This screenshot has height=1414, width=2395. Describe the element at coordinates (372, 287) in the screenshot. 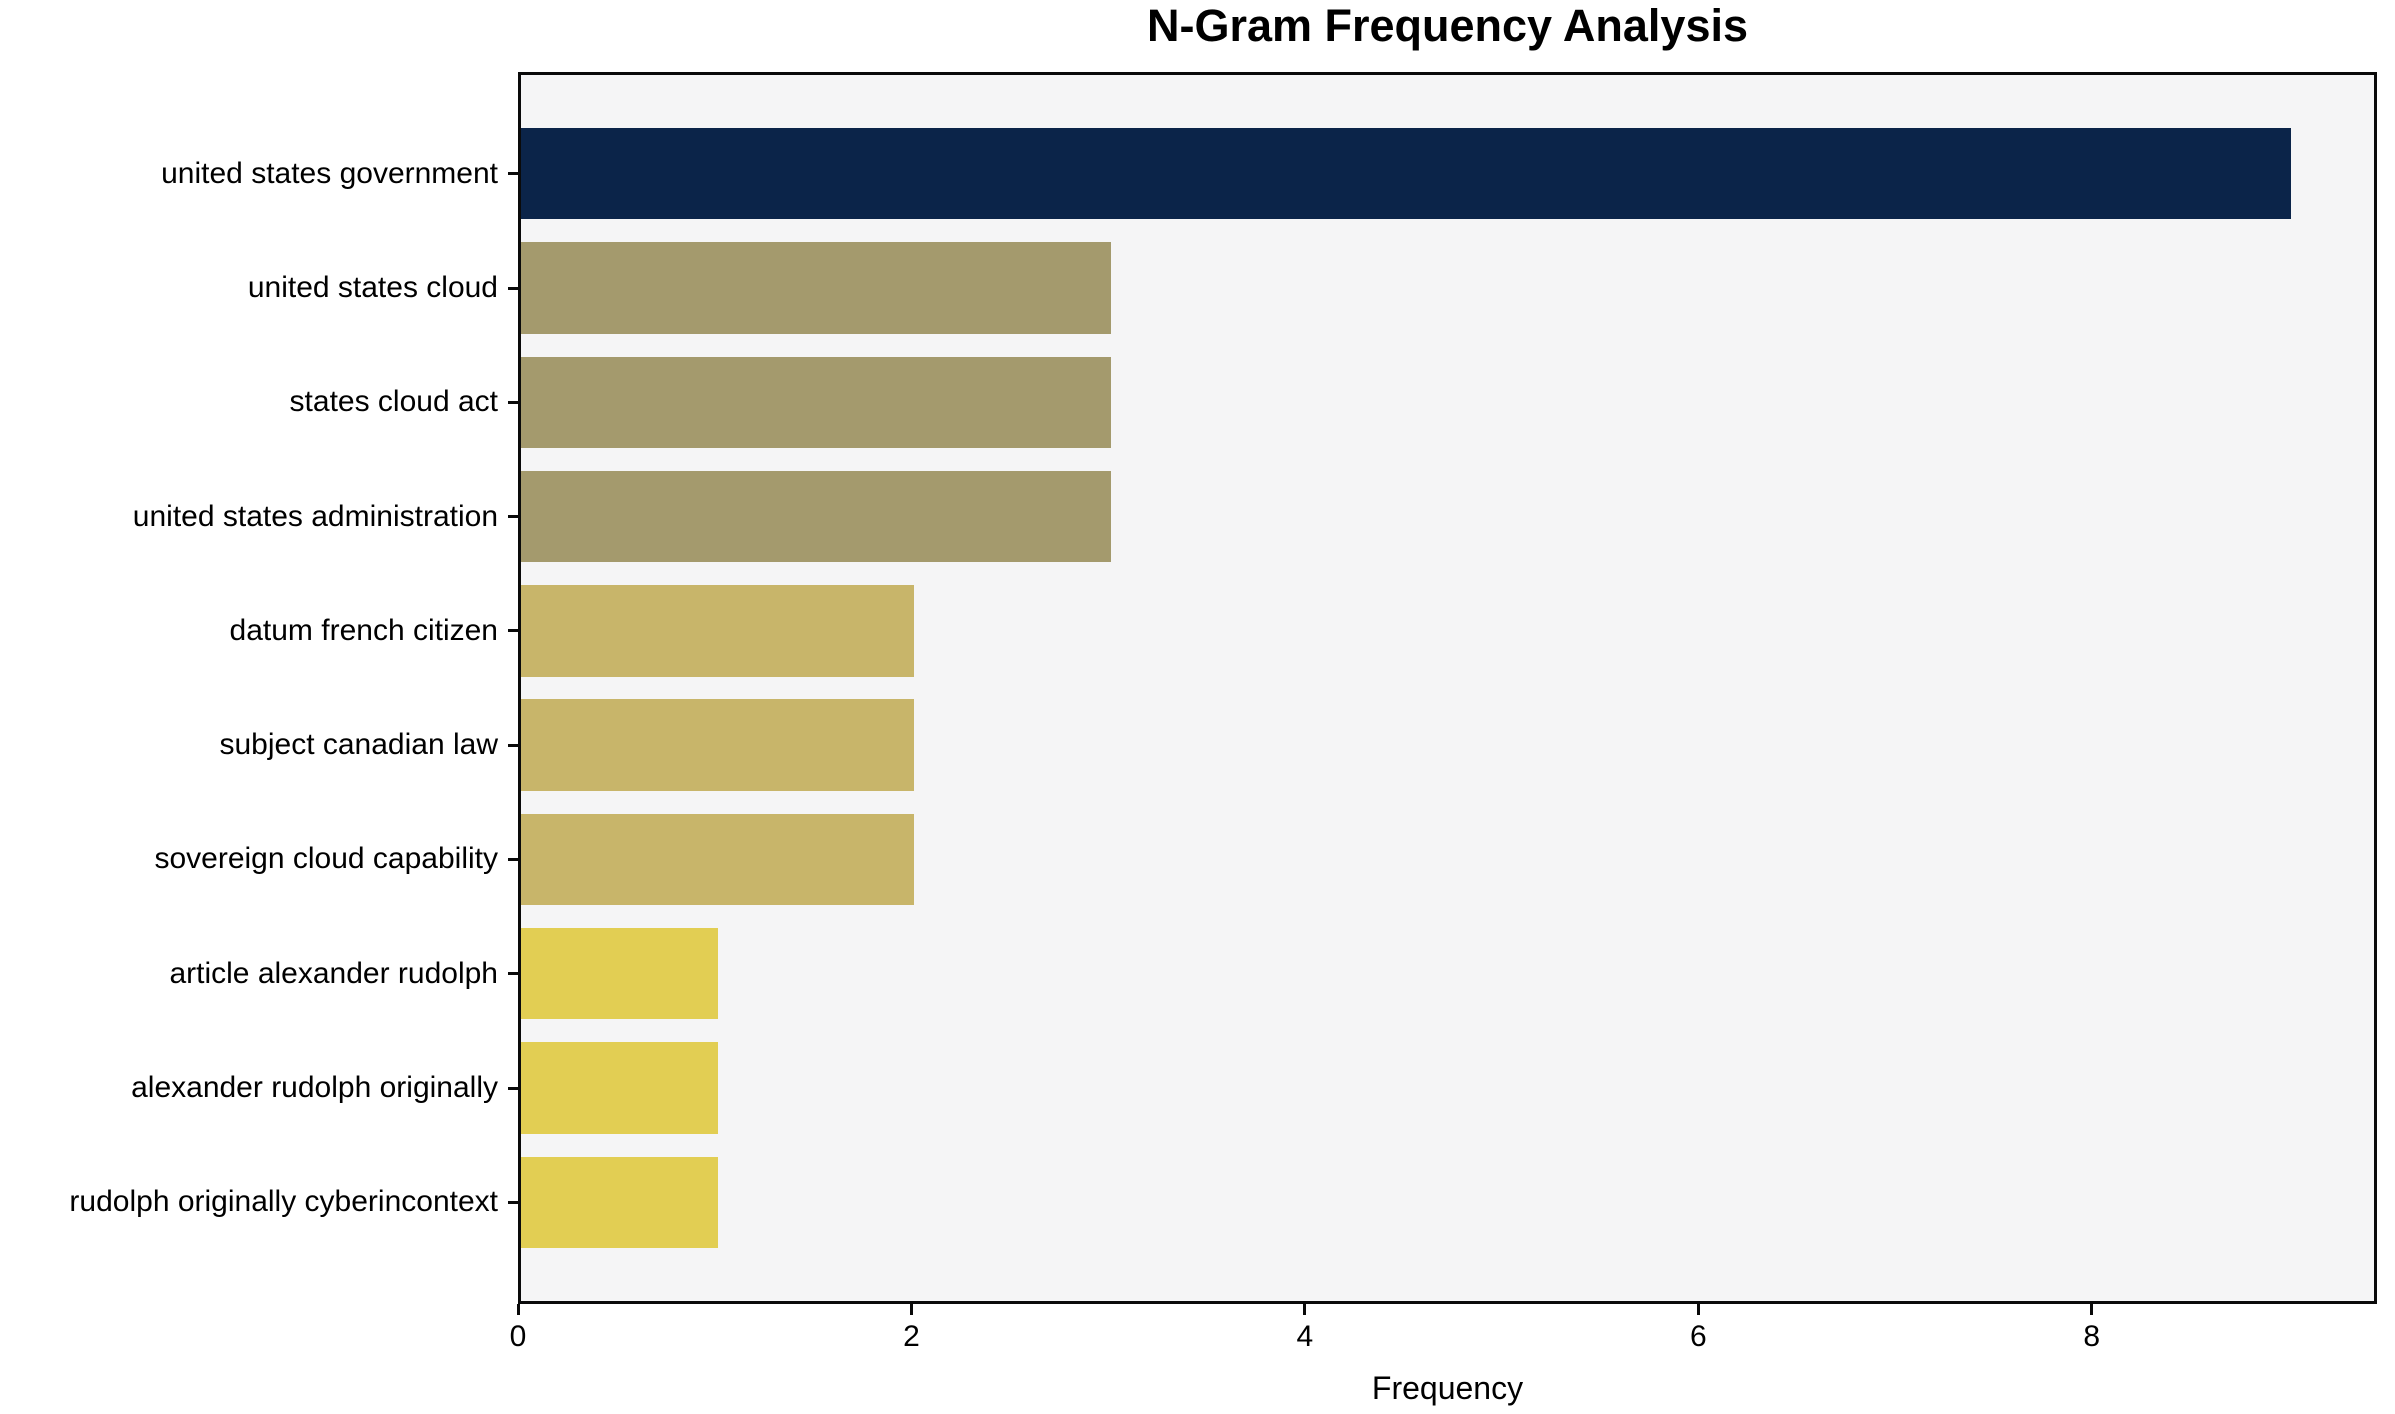

I see `y-tick-label: united states cloud` at that location.